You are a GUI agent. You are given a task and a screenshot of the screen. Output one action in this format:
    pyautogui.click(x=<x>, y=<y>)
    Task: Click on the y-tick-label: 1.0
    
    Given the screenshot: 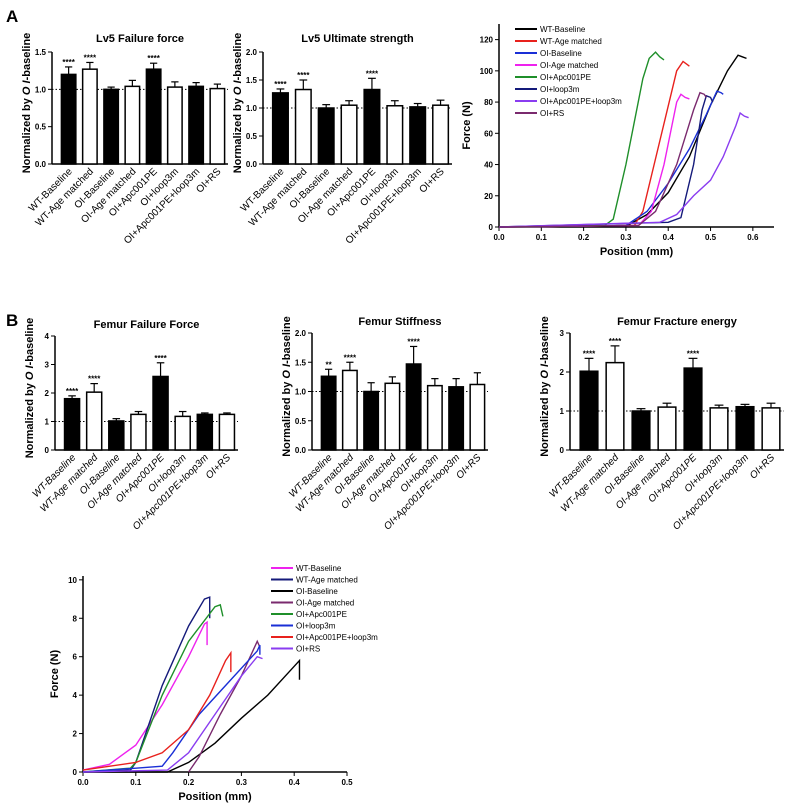 What is the action you would take?
    pyautogui.click(x=252, y=108)
    